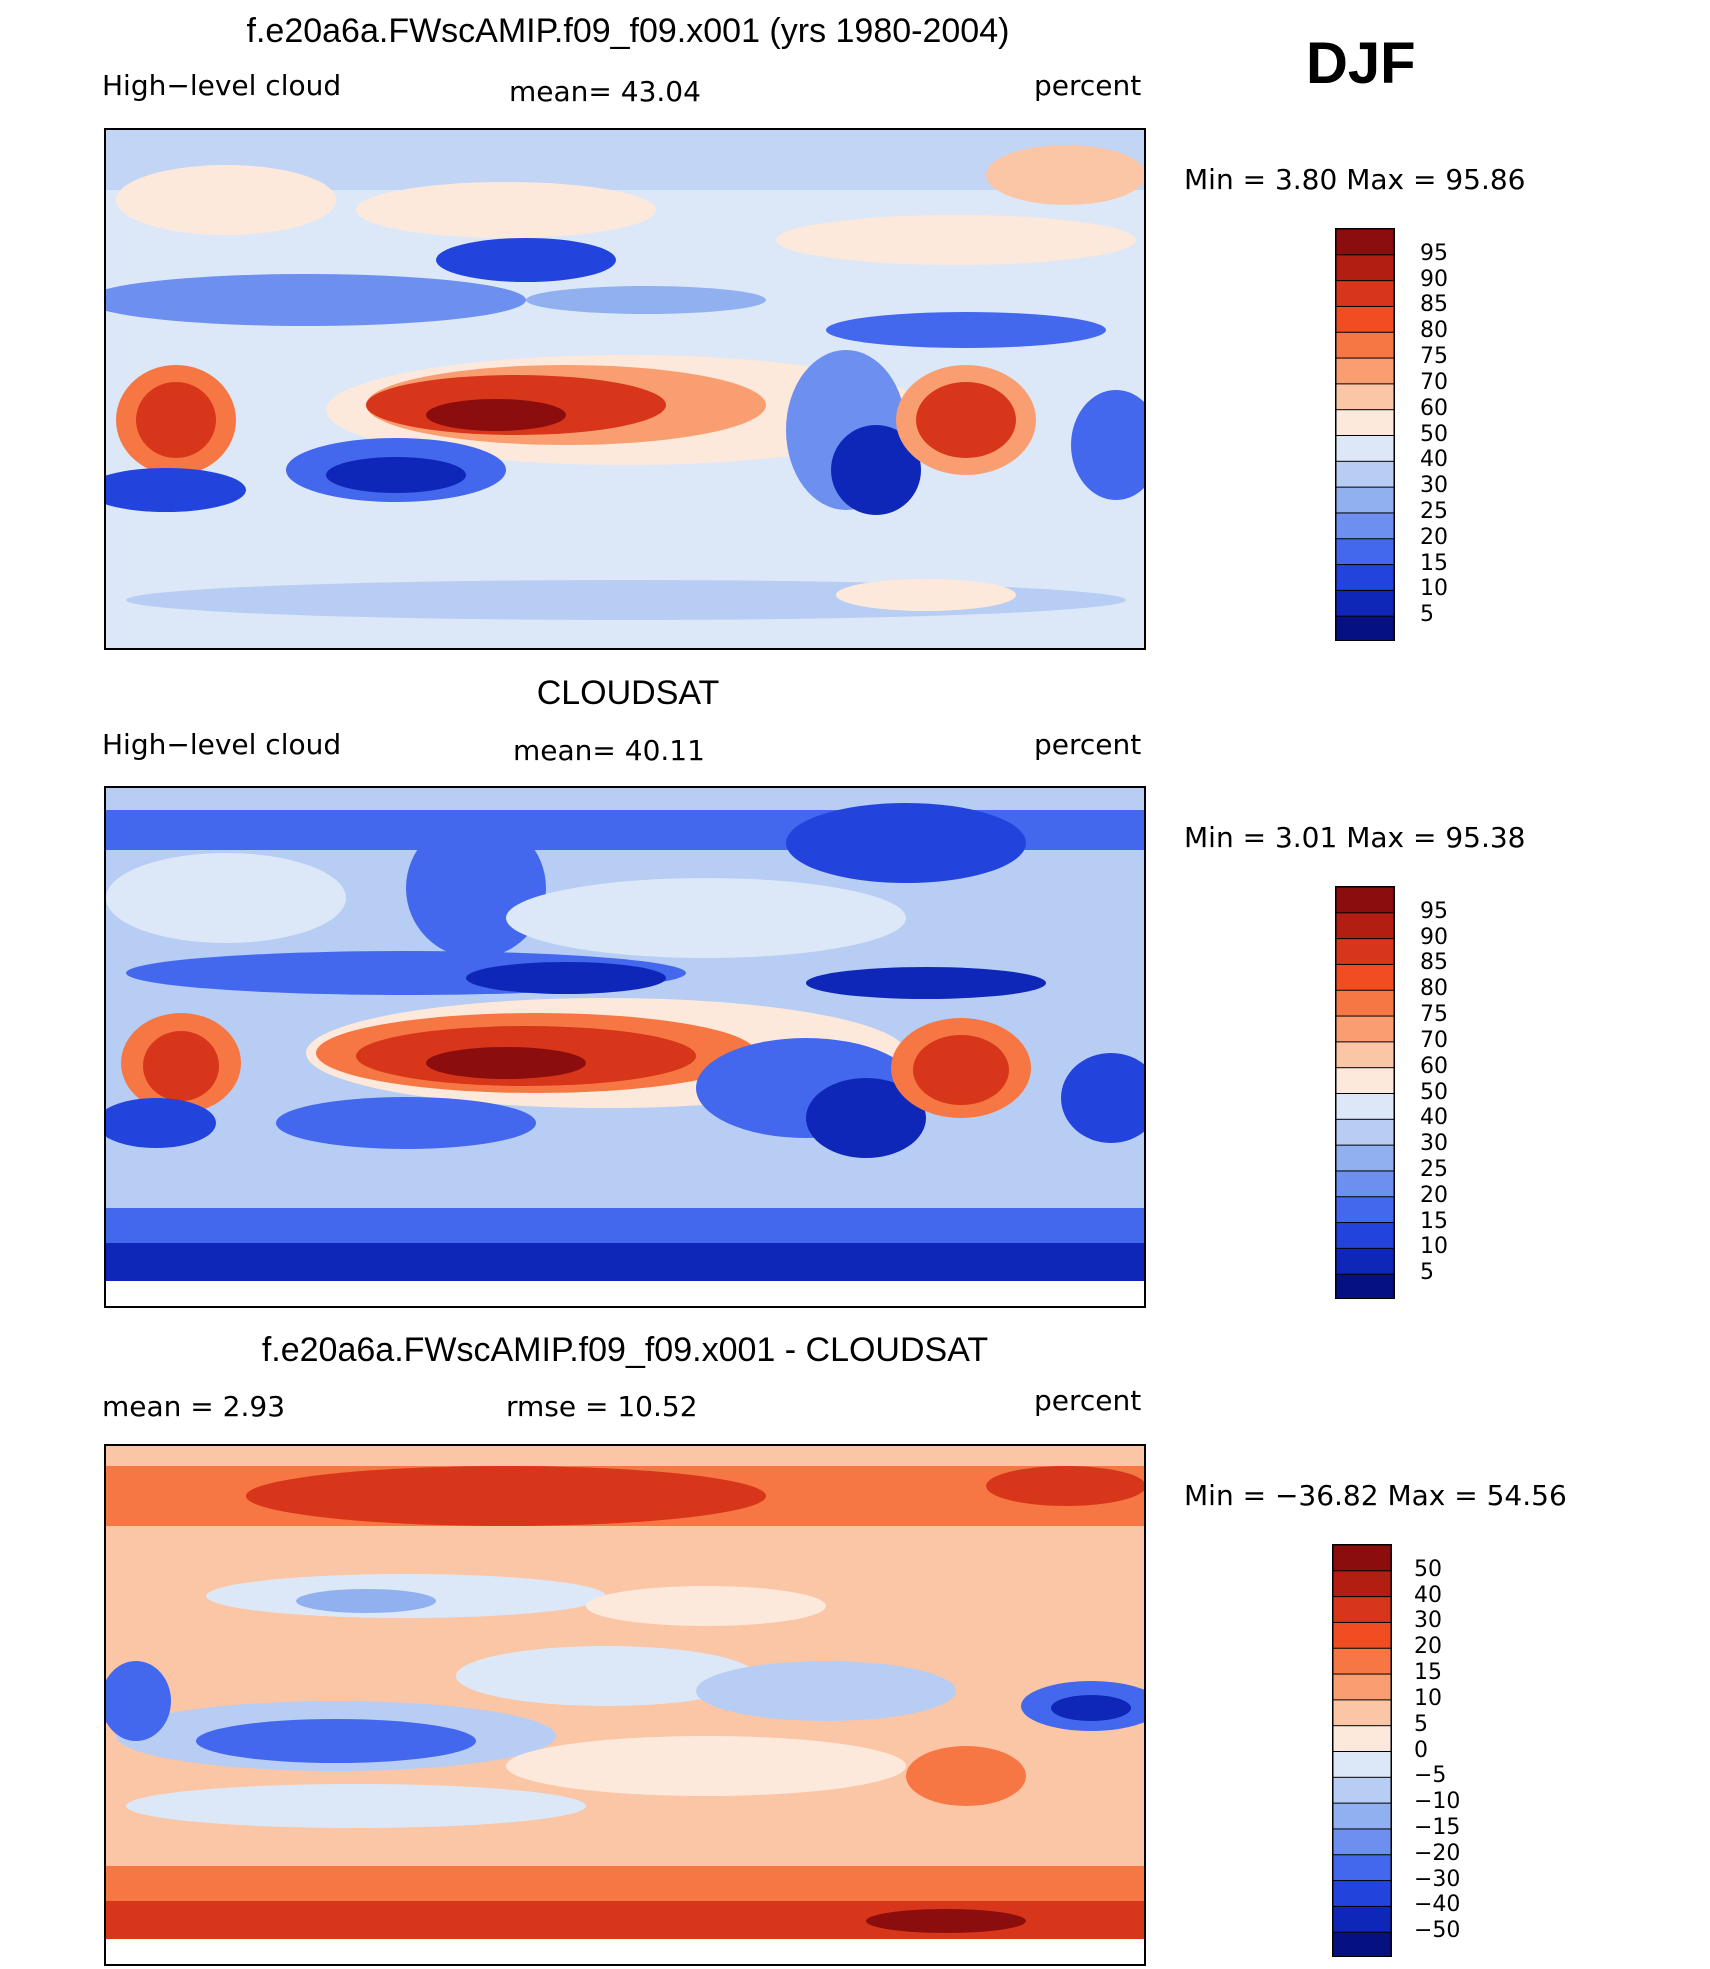 The height and width of the screenshot is (1969, 1710). What do you see at coordinates (1437, 1853) in the screenshot?
I see `colorbar-3-tick-label: −20` at bounding box center [1437, 1853].